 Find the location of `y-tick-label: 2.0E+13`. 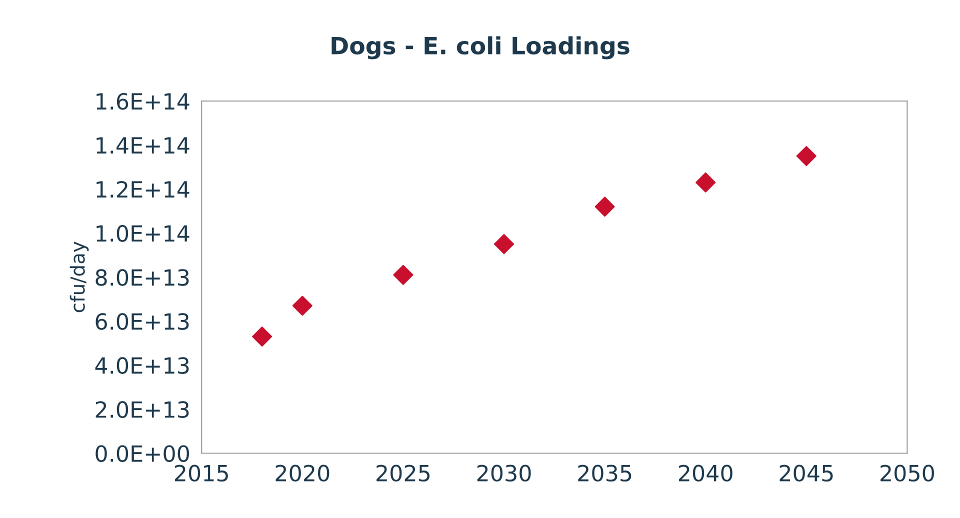

y-tick-label: 2.0E+13 is located at coordinates (142, 409).